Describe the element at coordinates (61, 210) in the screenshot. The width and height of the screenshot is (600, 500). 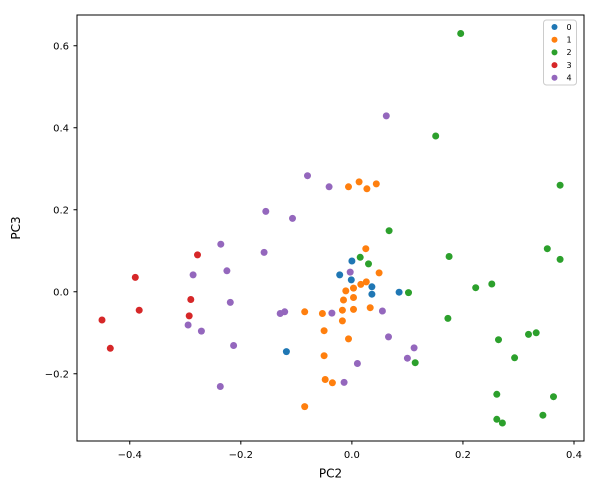
I see `y-tick-label: 0.2` at that location.